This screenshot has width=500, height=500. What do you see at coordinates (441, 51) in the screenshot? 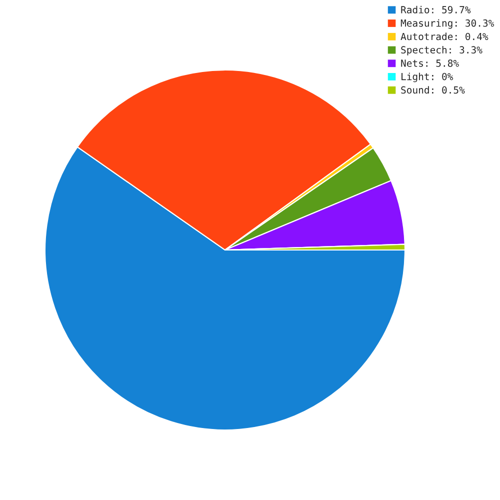
I see `legend-label: Spectech: 3.3%` at bounding box center [441, 51].